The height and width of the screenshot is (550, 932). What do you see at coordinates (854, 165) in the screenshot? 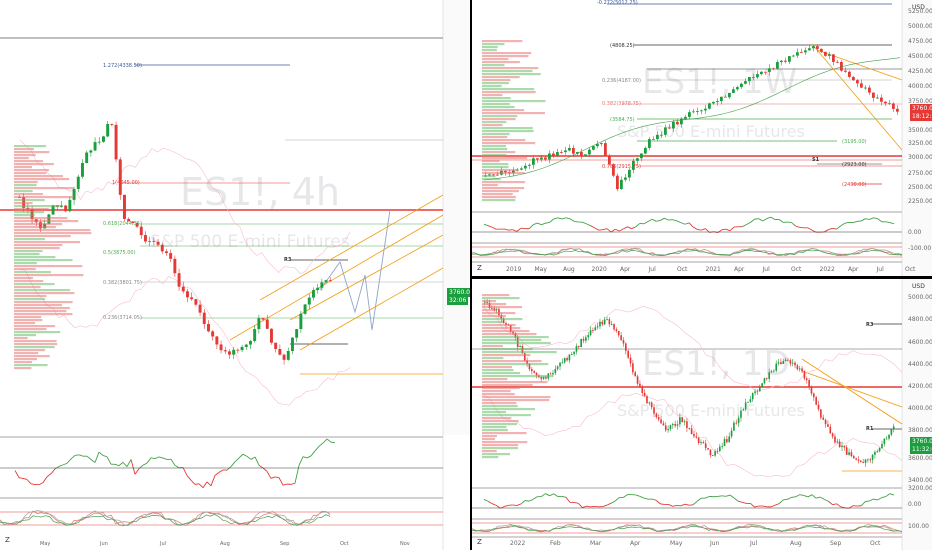
I see `rt-fib-2923: (2923.00)` at bounding box center [854, 165].